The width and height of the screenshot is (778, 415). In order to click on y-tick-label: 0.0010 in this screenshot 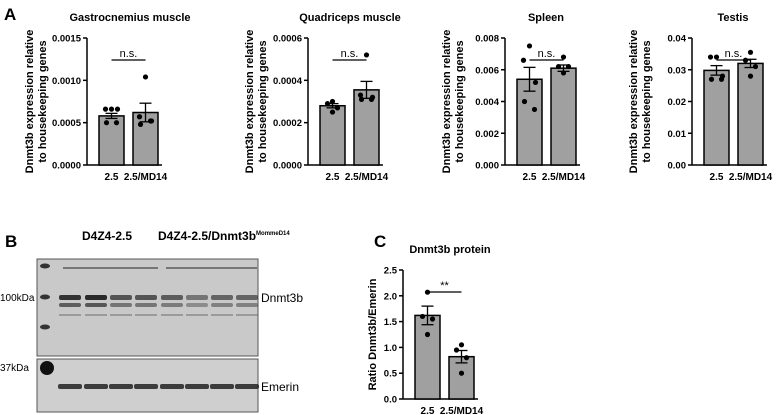, I will do `click(66, 81)`.